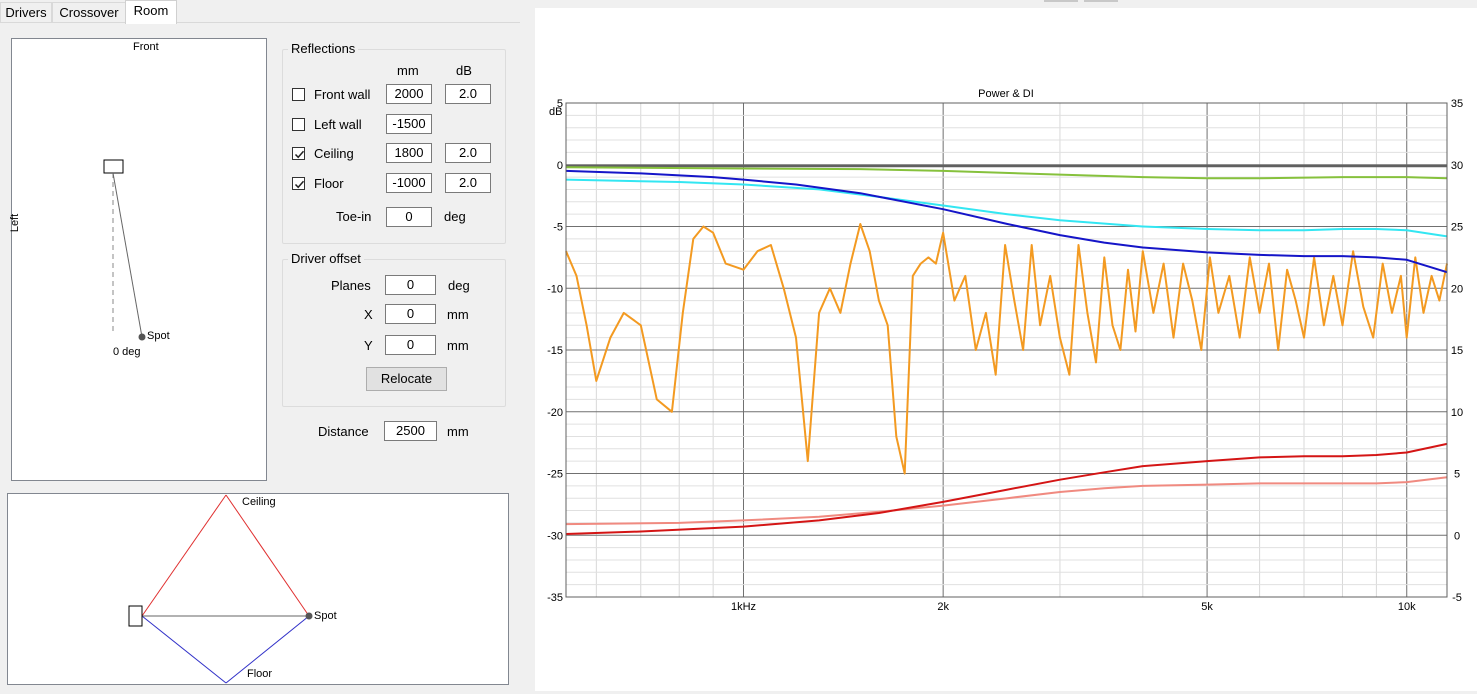 Image resolution: width=1477 pixels, height=694 pixels. Describe the element at coordinates (468, 183) in the screenshot. I see `floor-db-input: 2.0` at that location.